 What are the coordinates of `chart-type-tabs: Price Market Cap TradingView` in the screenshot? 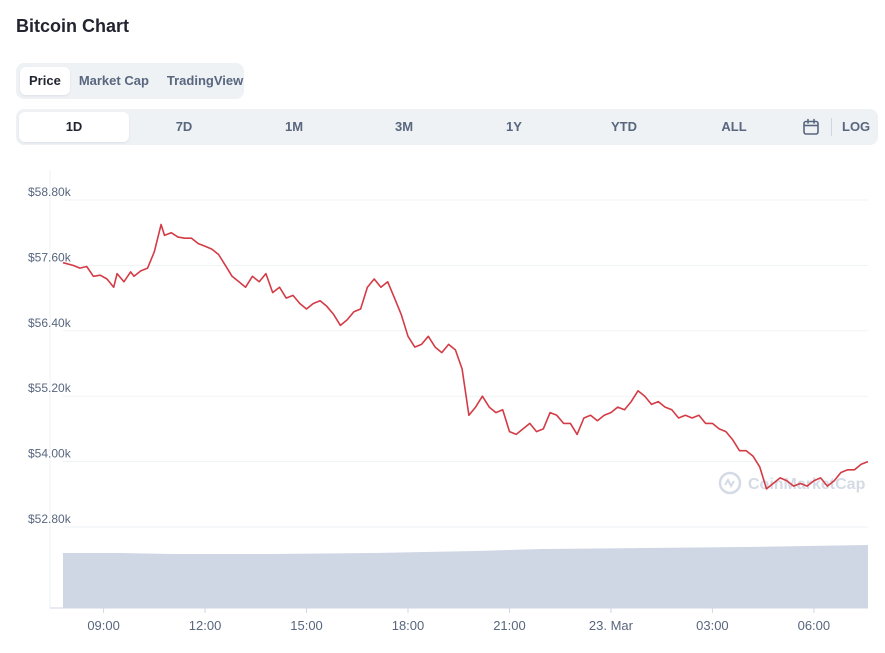 It's located at (130, 81).